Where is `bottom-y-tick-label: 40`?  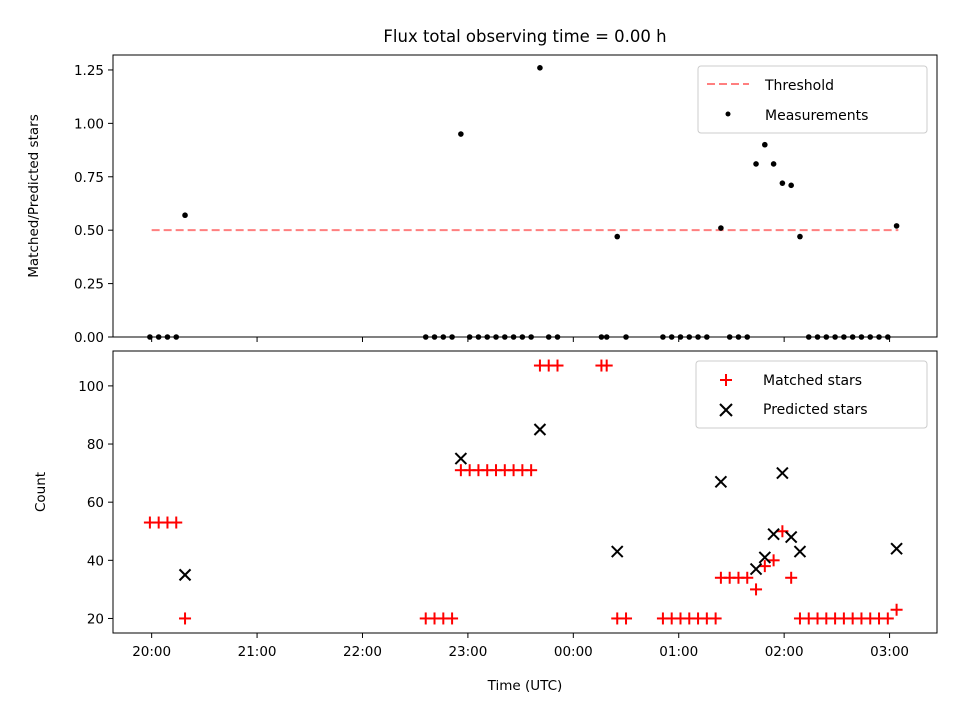 bottom-y-tick-label: 40 is located at coordinates (95, 561).